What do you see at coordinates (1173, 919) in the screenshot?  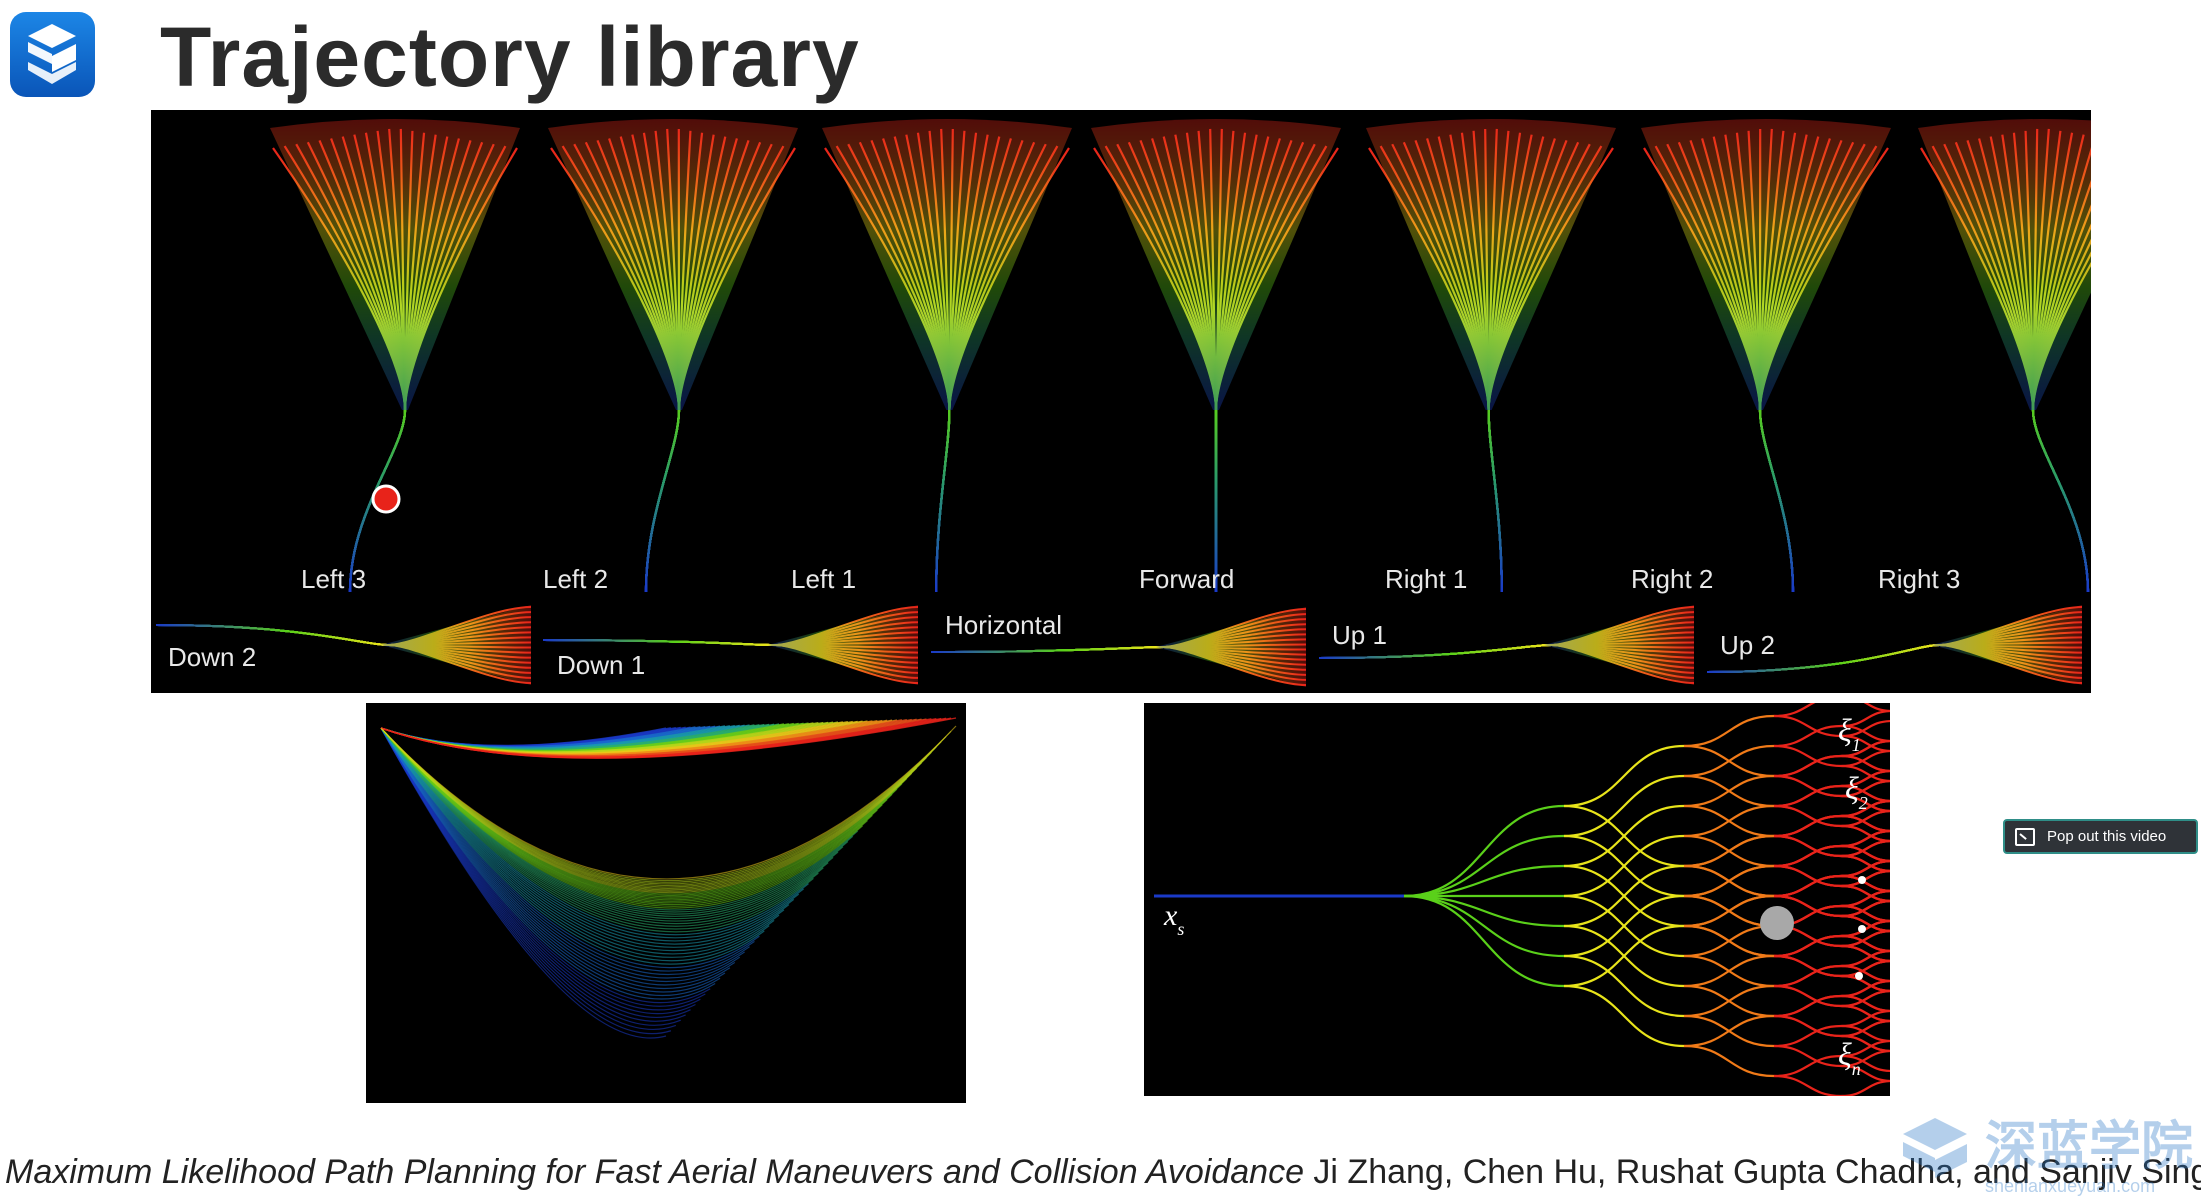 I see `start-state-label: xs` at bounding box center [1173, 919].